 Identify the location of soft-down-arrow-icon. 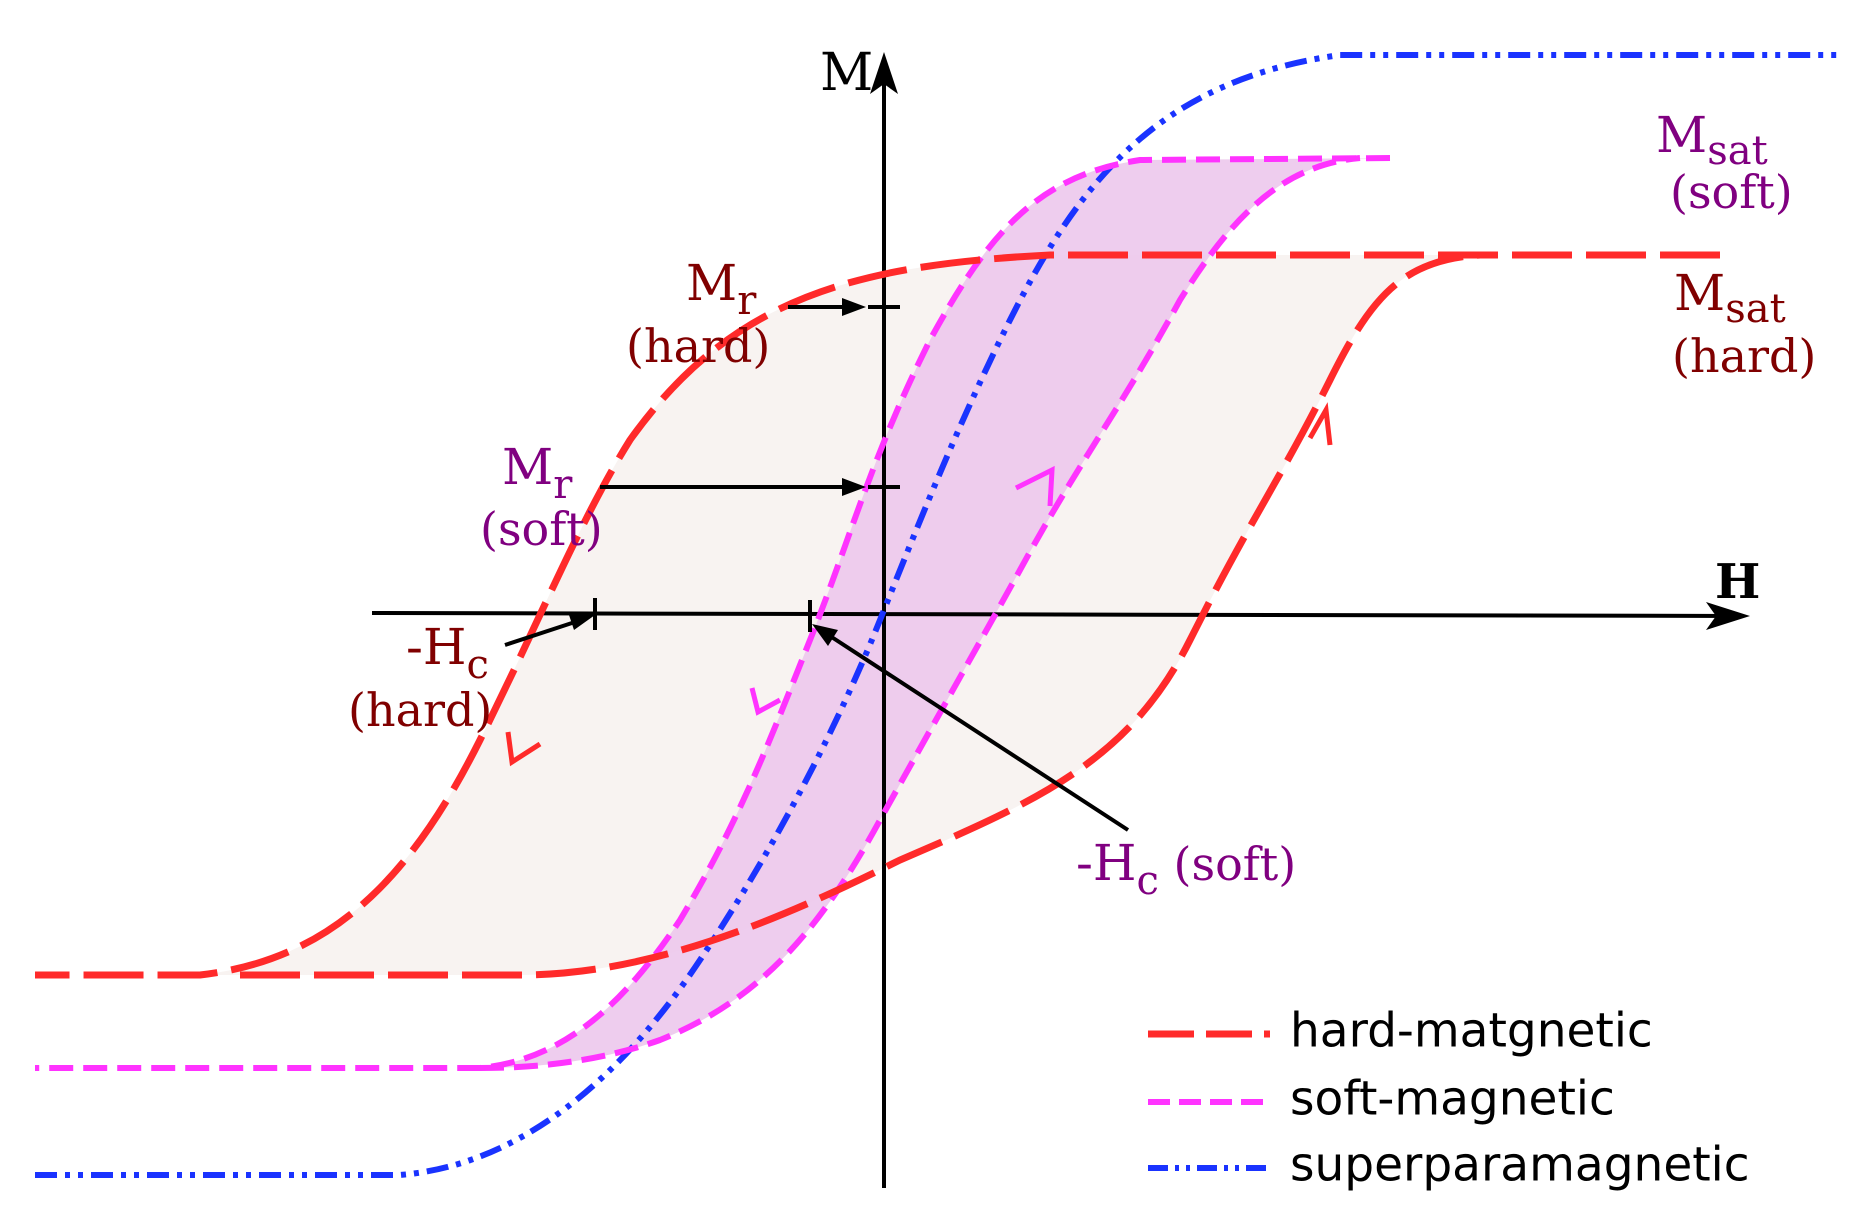
(765, 701).